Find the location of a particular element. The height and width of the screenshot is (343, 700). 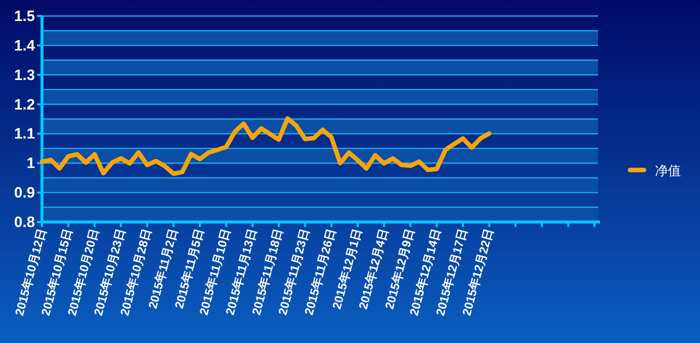

y-tick-label: 0.9 is located at coordinates (24, 193).